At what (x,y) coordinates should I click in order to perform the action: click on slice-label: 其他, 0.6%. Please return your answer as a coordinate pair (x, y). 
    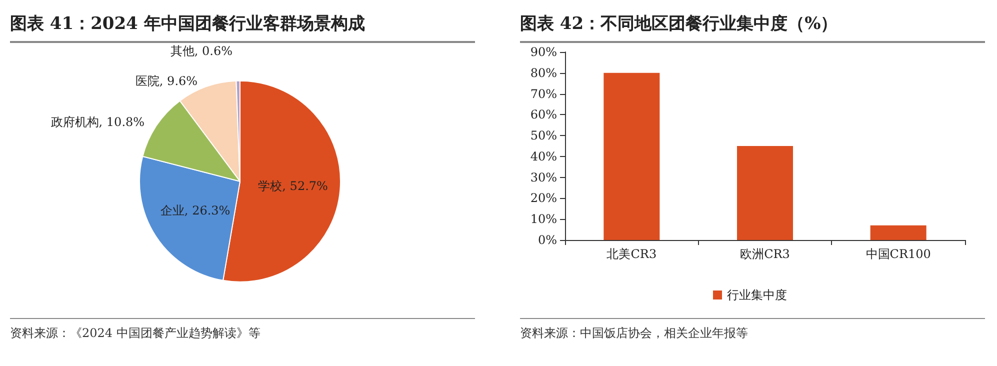
    Looking at the image, I should click on (201, 51).